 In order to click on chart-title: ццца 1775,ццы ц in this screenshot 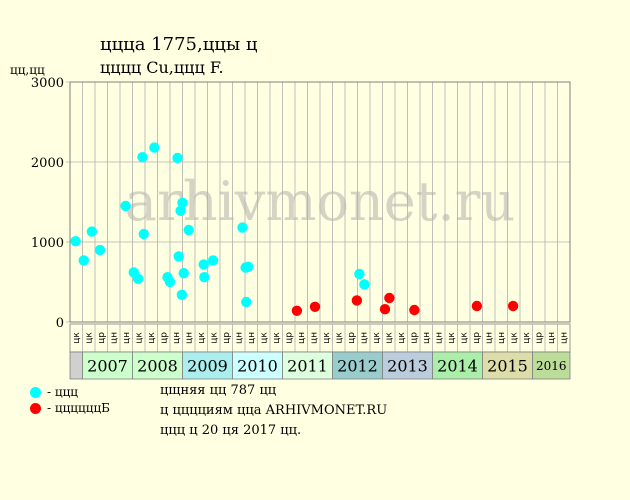, I will do `click(179, 44)`.